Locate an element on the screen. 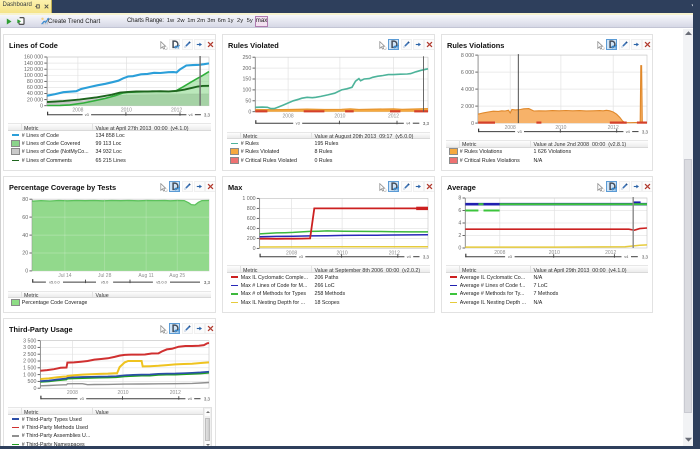 The width and height of the screenshot is (700, 449). svg-text: 60 is located at coordinates (25, 218).